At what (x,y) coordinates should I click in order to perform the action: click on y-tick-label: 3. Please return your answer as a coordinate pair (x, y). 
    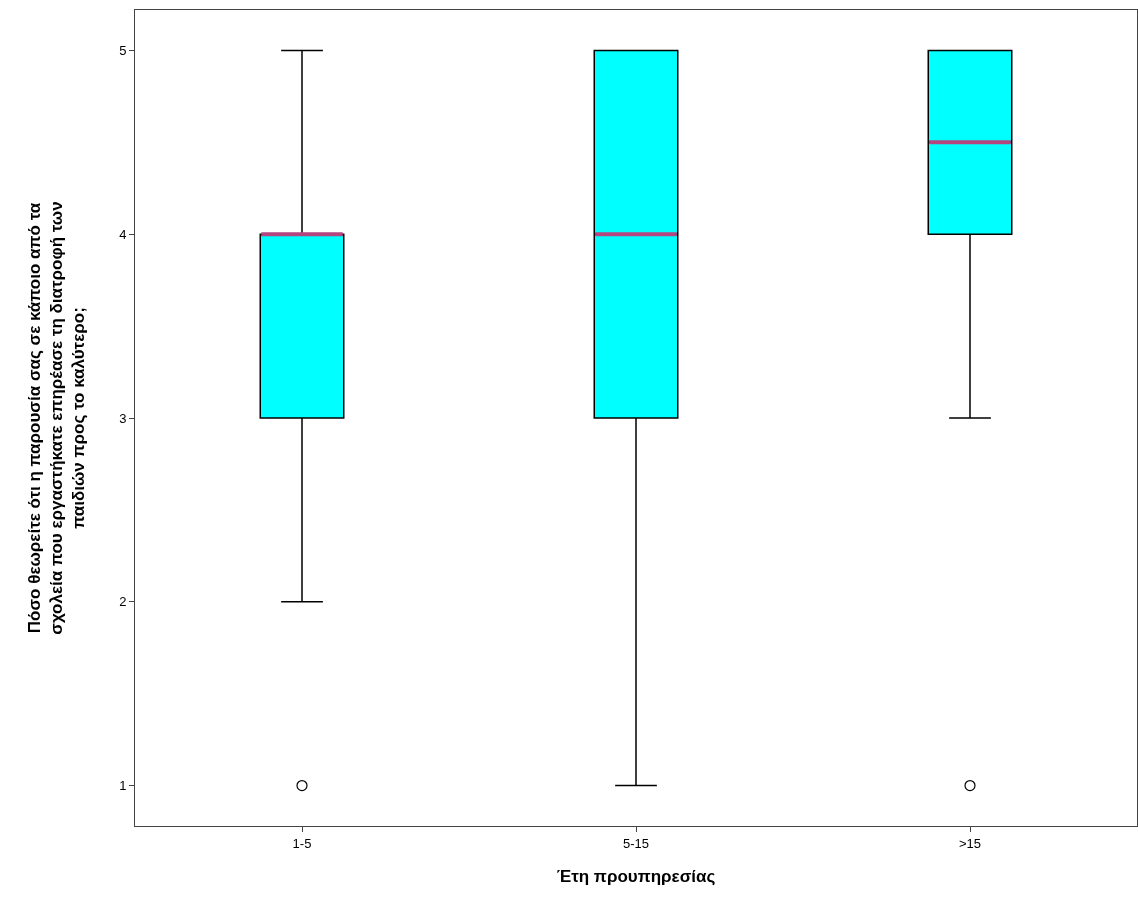
    Looking at the image, I should click on (123, 418).